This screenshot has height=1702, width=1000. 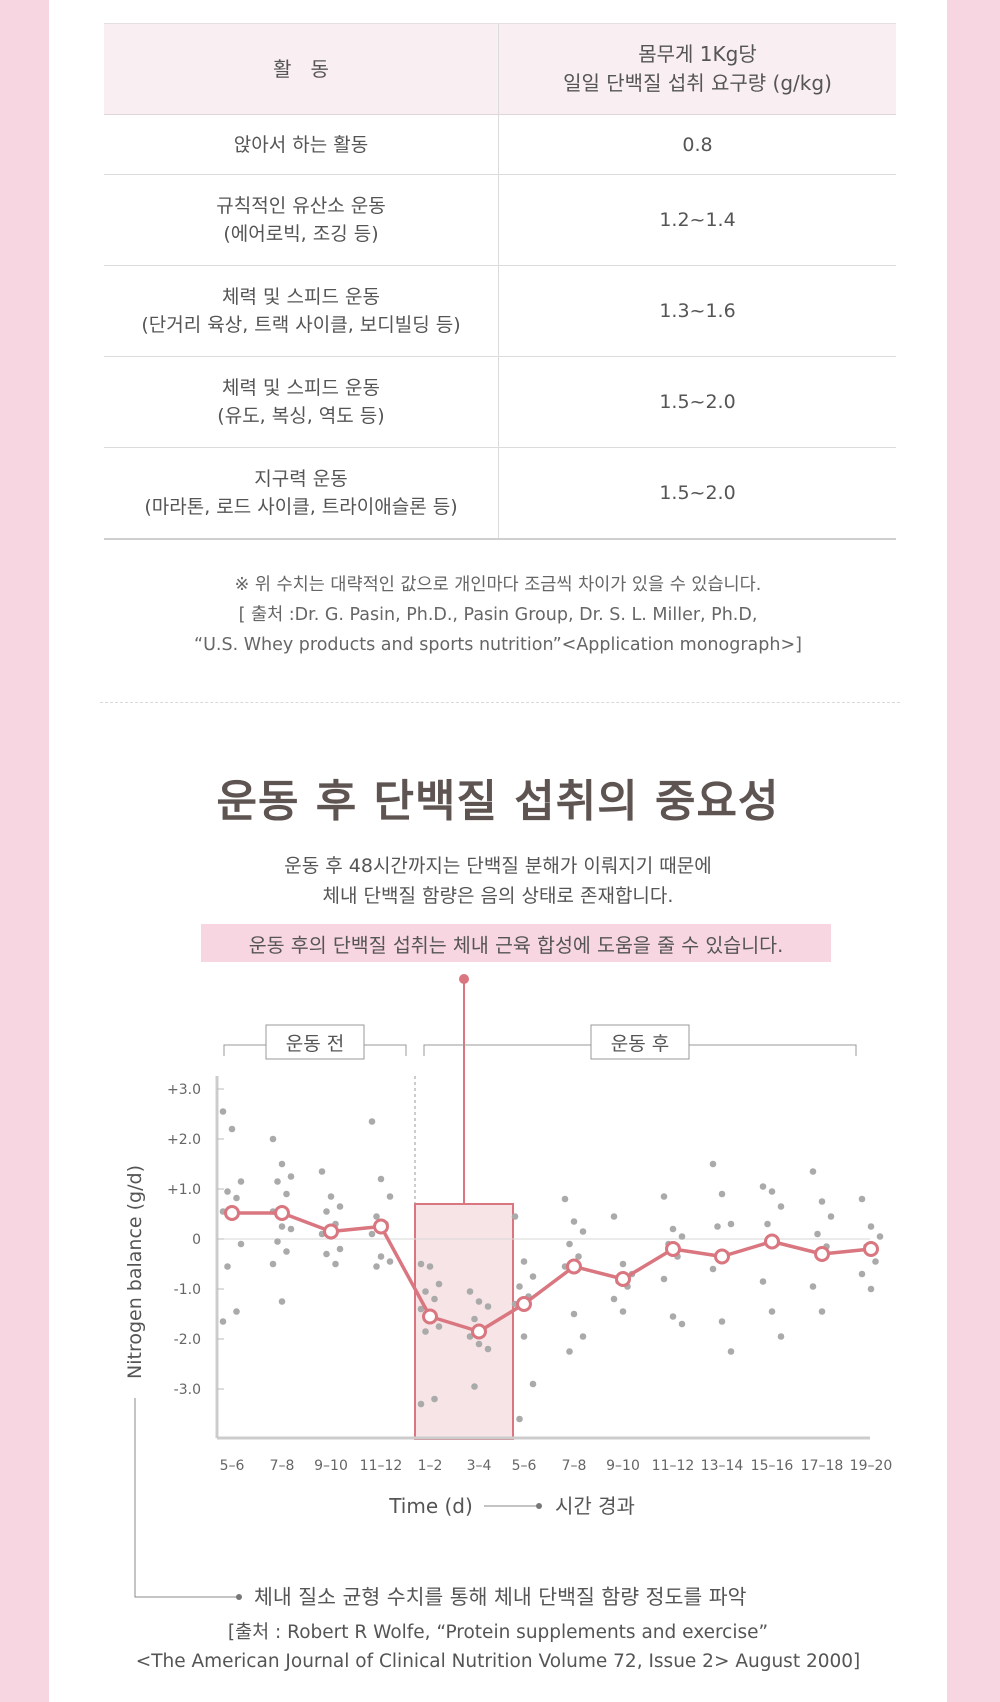 I want to click on activity-cell: 앉아서 하는 활동, so click(x=301, y=144).